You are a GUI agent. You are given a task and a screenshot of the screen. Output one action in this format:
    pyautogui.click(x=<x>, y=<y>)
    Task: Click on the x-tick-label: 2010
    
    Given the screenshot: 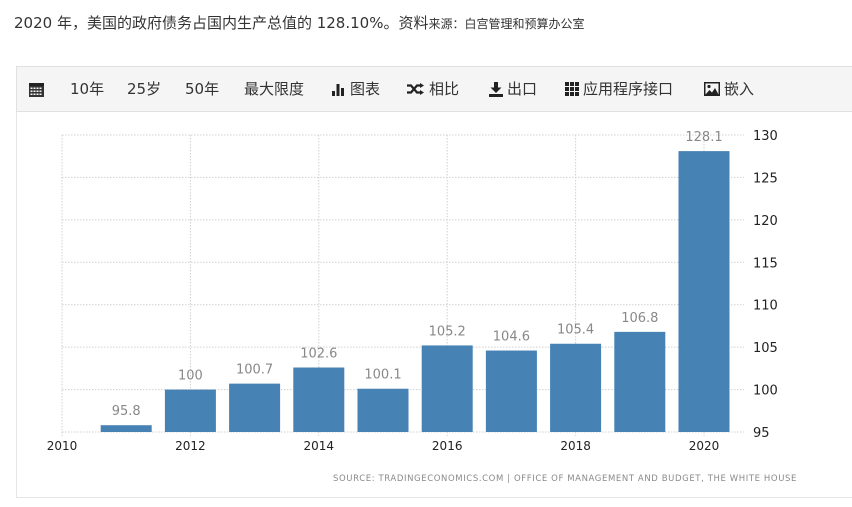 What is the action you would take?
    pyautogui.click(x=62, y=446)
    